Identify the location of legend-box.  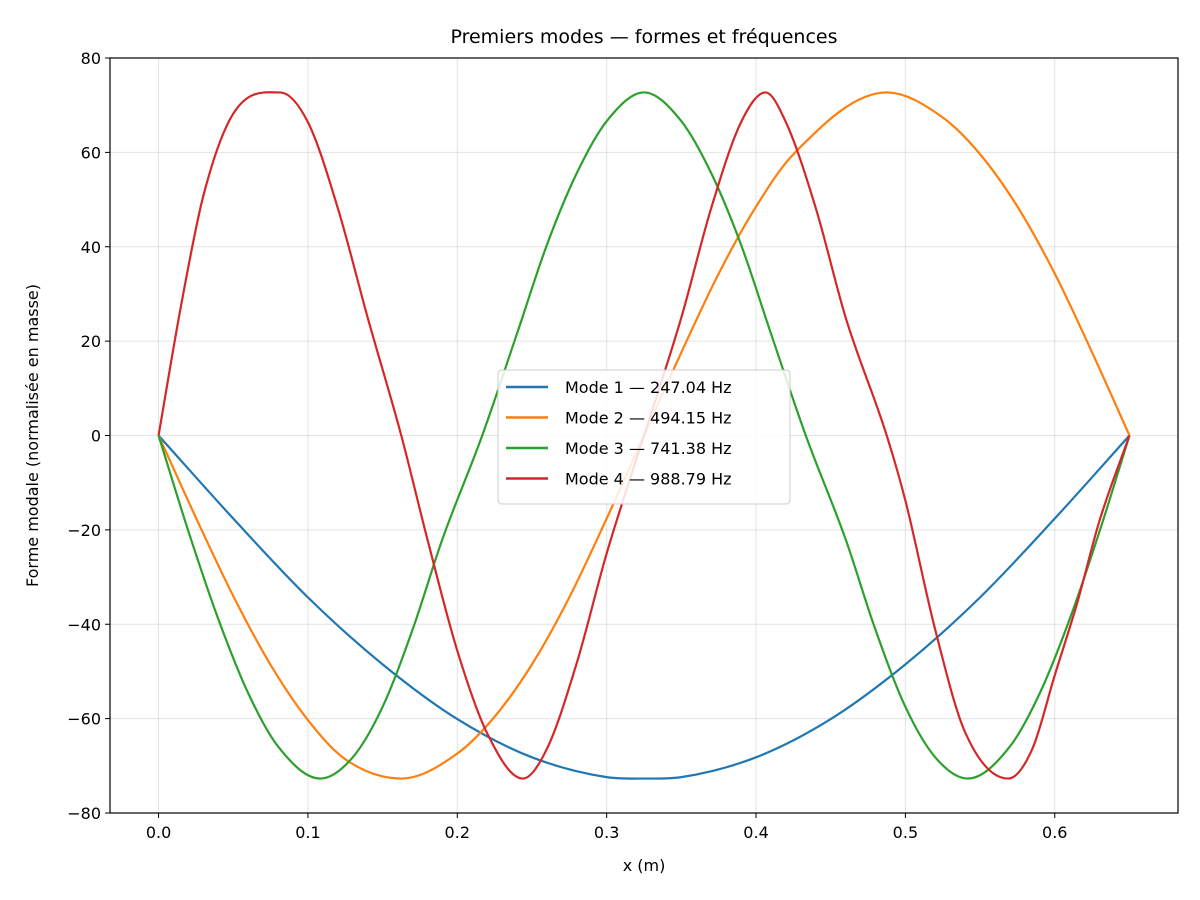
(644, 437).